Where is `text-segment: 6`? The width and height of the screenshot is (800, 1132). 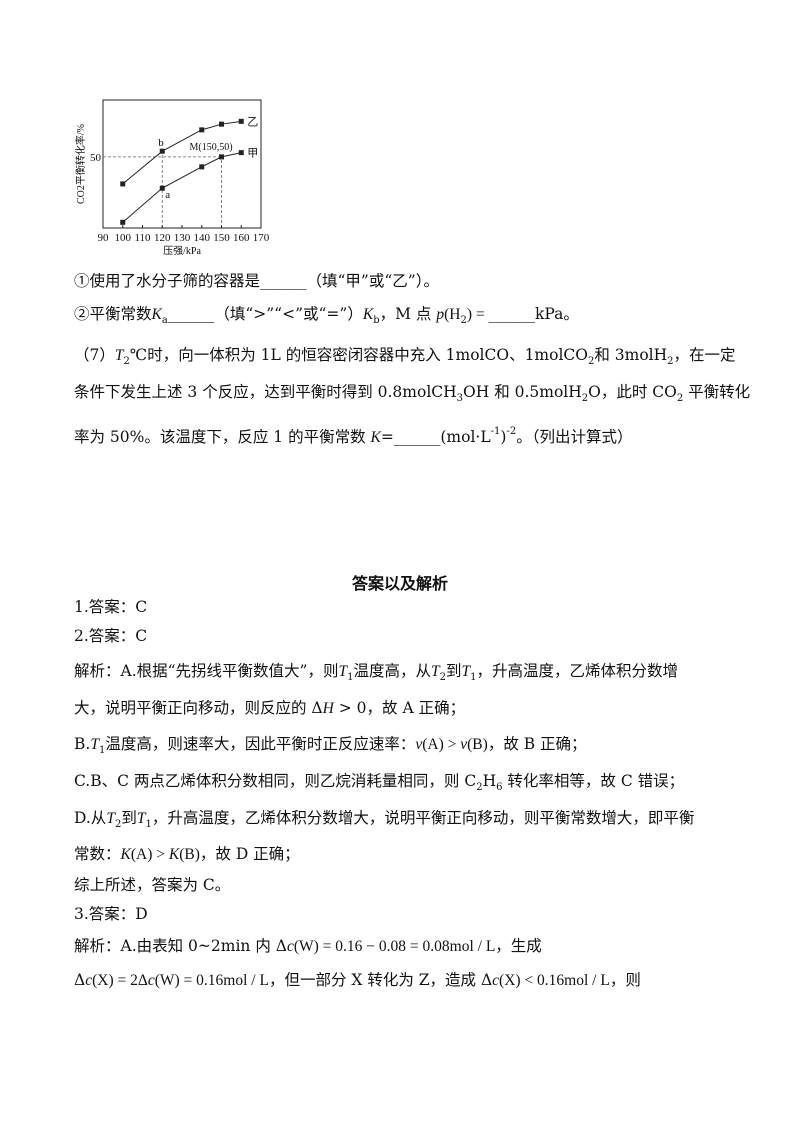 text-segment: 6 is located at coordinates (499, 787).